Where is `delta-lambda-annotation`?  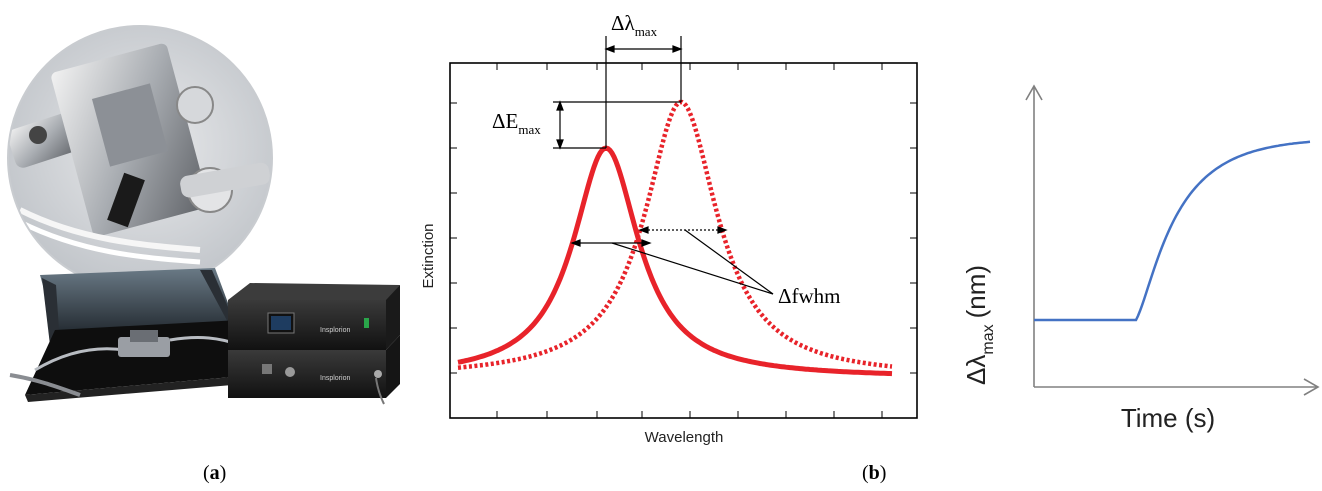
delta-lambda-annotation is located at coordinates (643, 92).